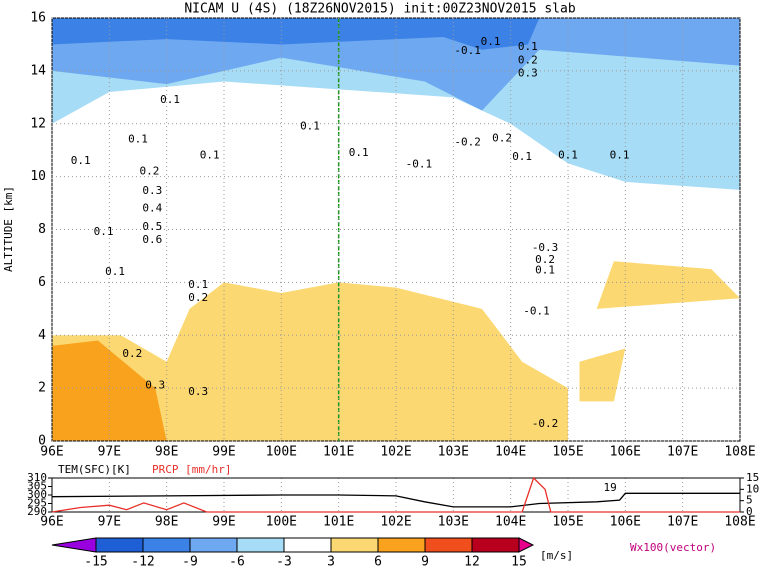 The image size is (767, 575). I want to click on y-tick-label: 290, so click(37, 511).